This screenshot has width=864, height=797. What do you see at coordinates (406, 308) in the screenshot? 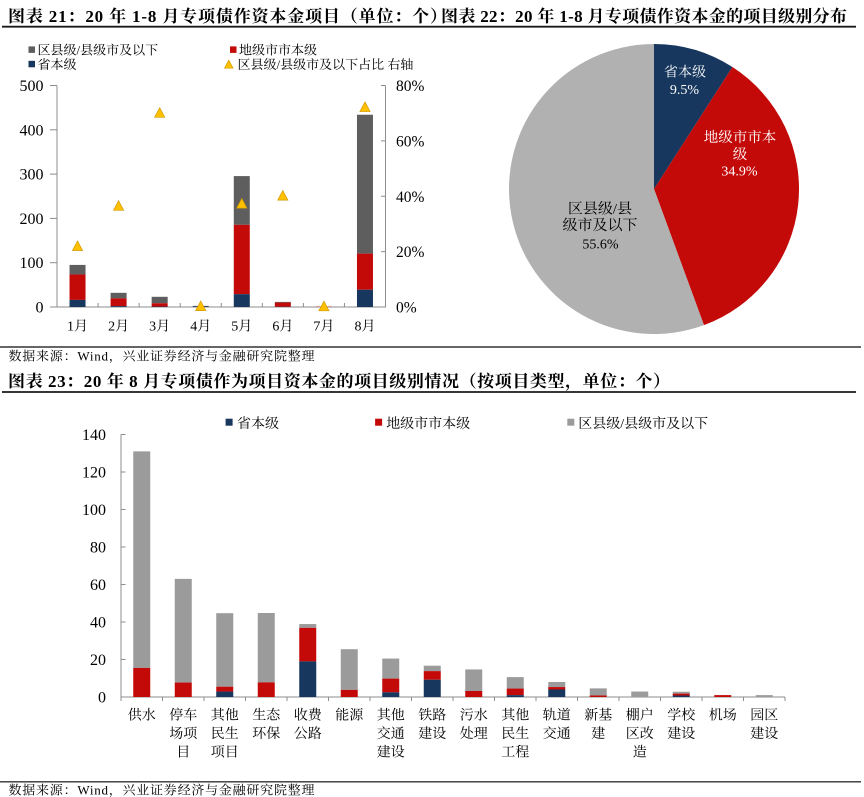
I see `svg-text: 0%` at bounding box center [406, 308].